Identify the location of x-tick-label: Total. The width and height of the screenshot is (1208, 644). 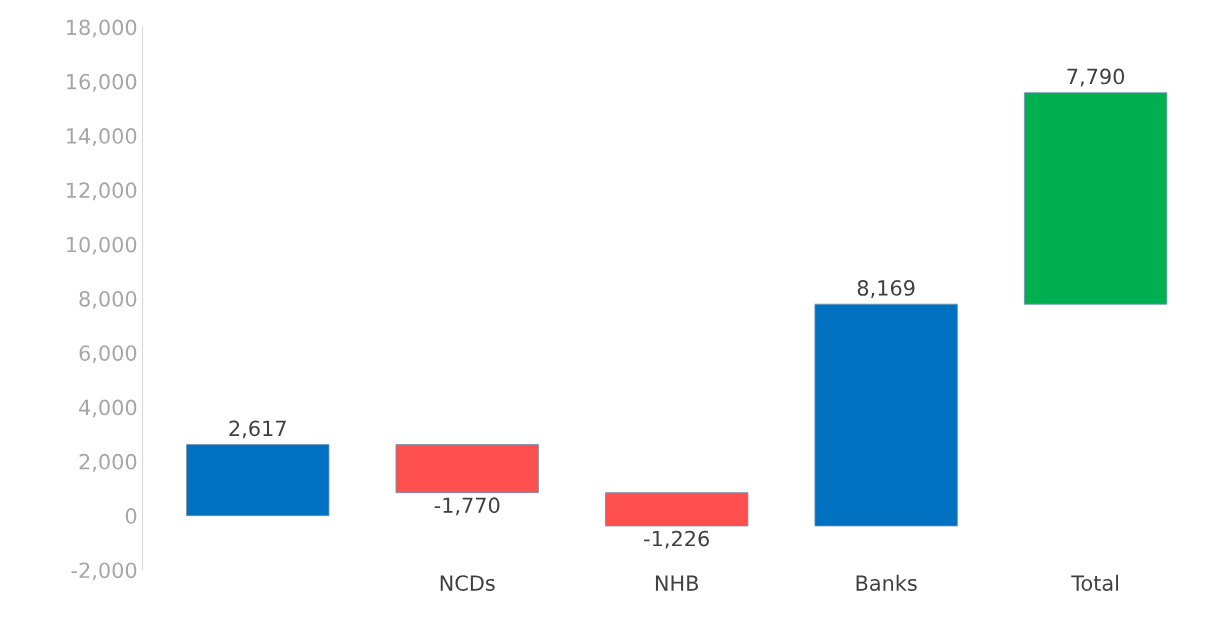
(1094, 582).